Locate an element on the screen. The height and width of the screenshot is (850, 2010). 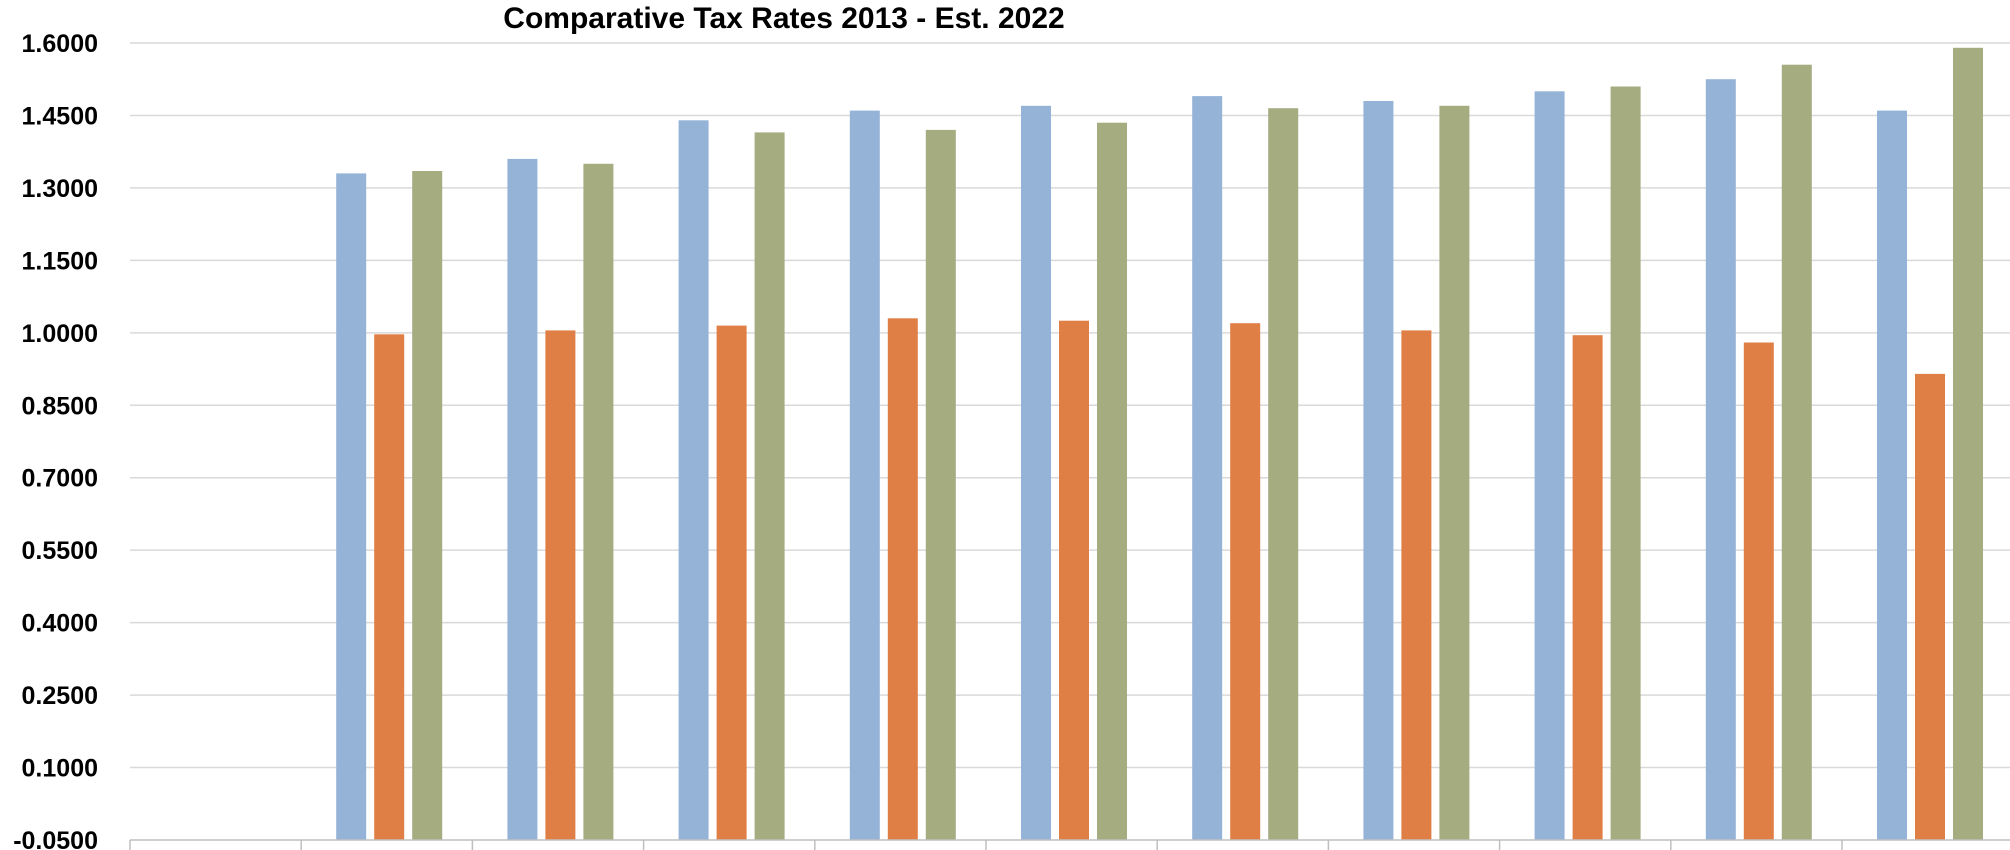
y-tick-label: 1.0000 is located at coordinates (60, 334).